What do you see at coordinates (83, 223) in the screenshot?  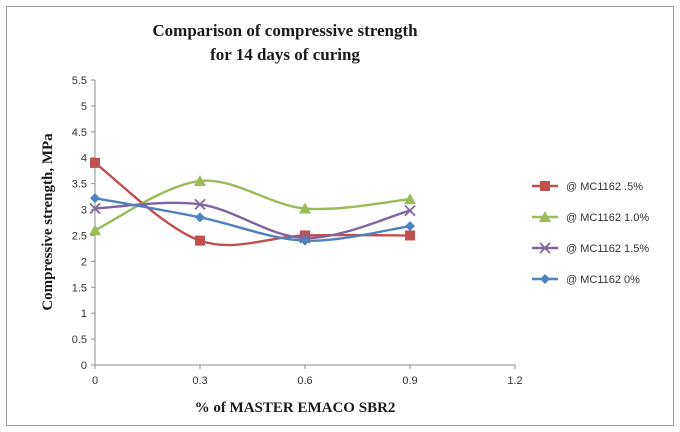 I see `y-axis-ticks: 0 0.5 1 1.5 2 2.5 3 3.5 4 4.5 5 5.5` at bounding box center [83, 223].